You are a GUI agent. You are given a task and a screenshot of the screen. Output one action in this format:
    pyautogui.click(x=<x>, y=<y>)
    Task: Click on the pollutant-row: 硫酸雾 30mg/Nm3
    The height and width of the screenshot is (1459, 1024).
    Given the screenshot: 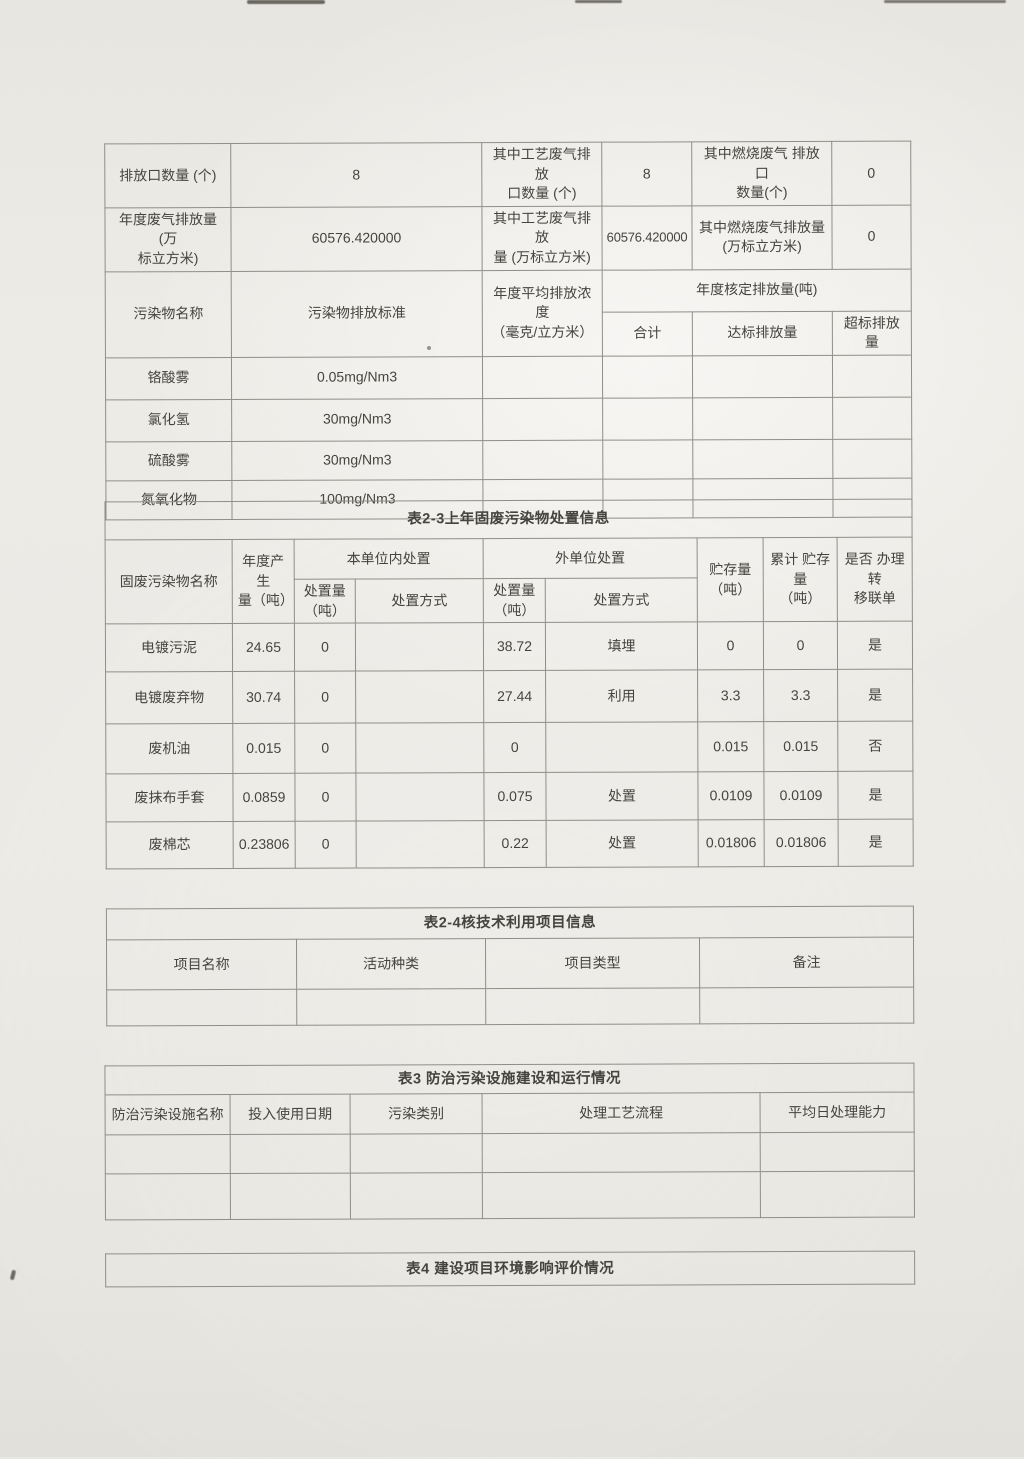 What is the action you would take?
    pyautogui.click(x=508, y=459)
    